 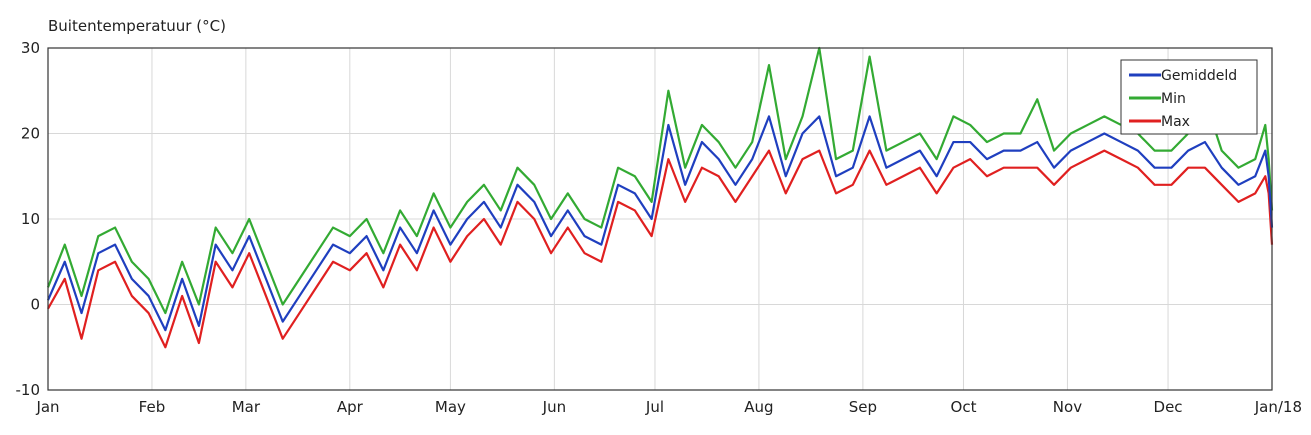 I want to click on x-tick-label: Dec, so click(x=1168, y=407).